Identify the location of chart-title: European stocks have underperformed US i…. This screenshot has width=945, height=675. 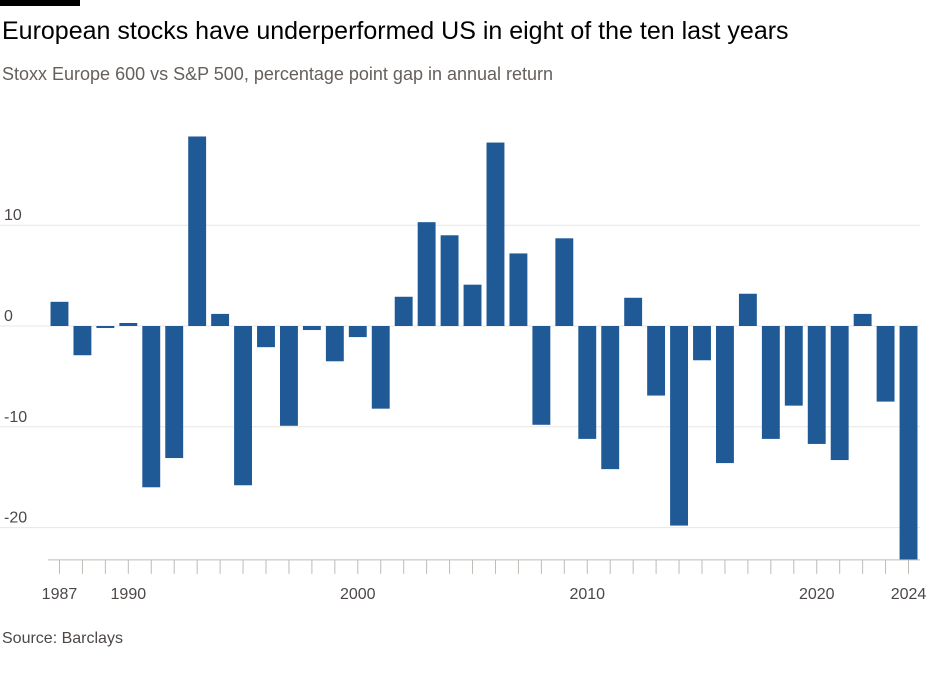
(395, 31).